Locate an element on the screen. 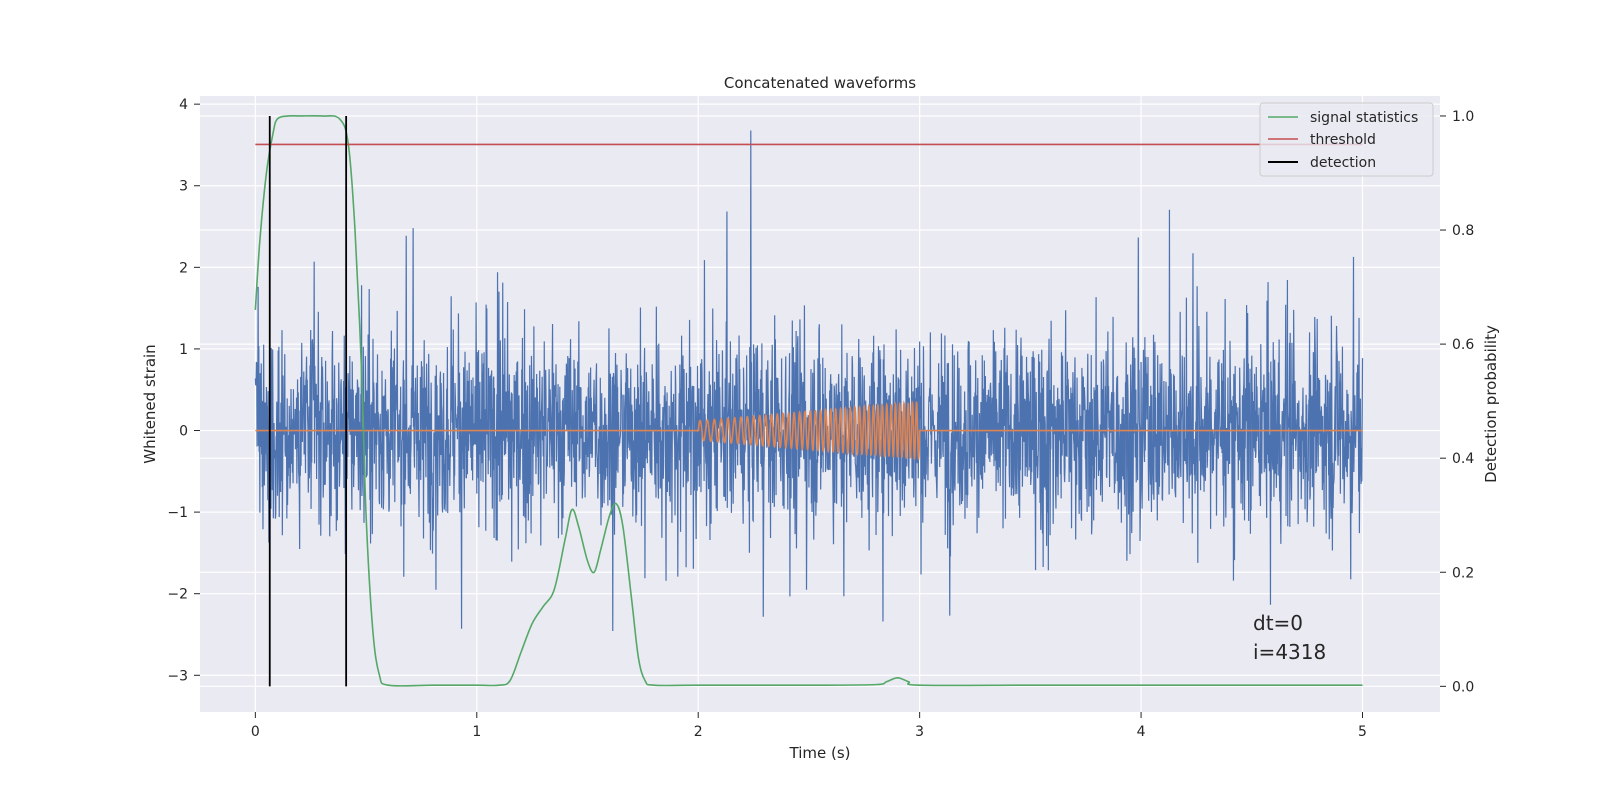 This screenshot has width=1600, height=800. y-tick-label: 0 is located at coordinates (183, 432).